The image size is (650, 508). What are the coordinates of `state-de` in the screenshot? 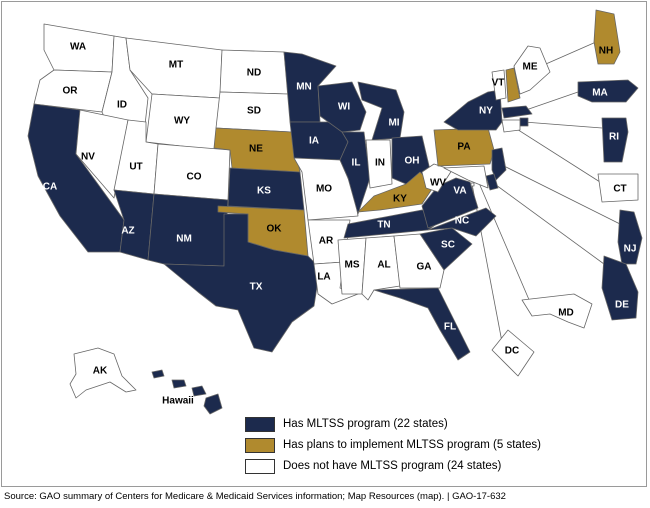 It's located at (492, 182).